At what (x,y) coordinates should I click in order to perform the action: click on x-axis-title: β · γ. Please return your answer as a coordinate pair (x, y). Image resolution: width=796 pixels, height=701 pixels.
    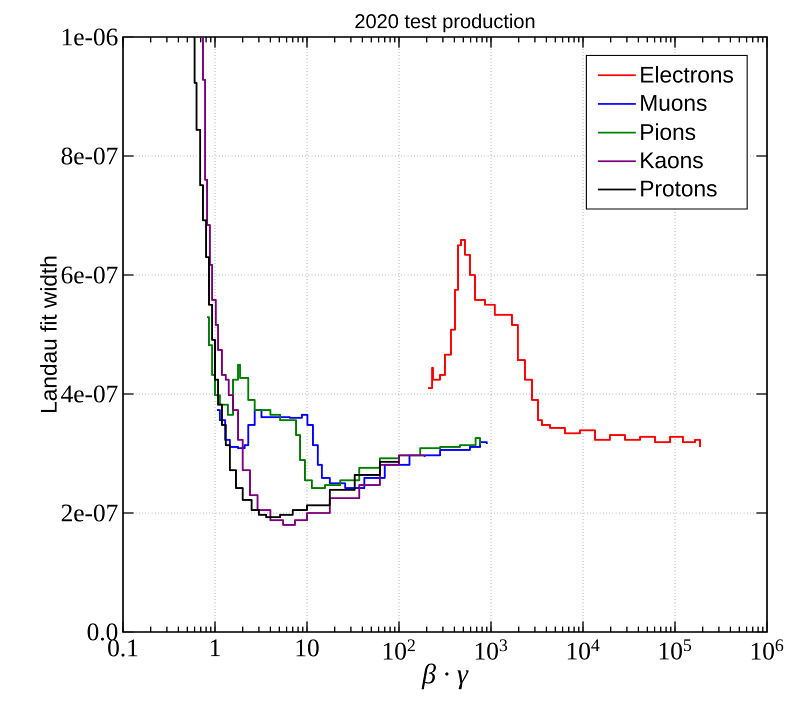
    Looking at the image, I should click on (445, 677).